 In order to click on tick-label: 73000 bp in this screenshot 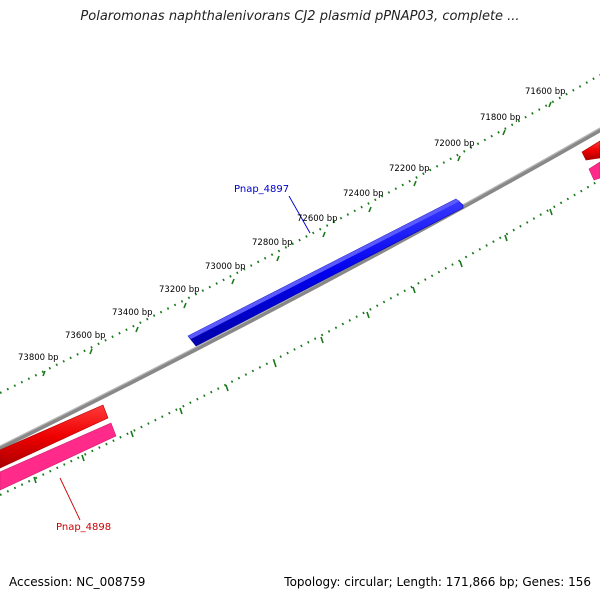, I will do `click(225, 267)`.